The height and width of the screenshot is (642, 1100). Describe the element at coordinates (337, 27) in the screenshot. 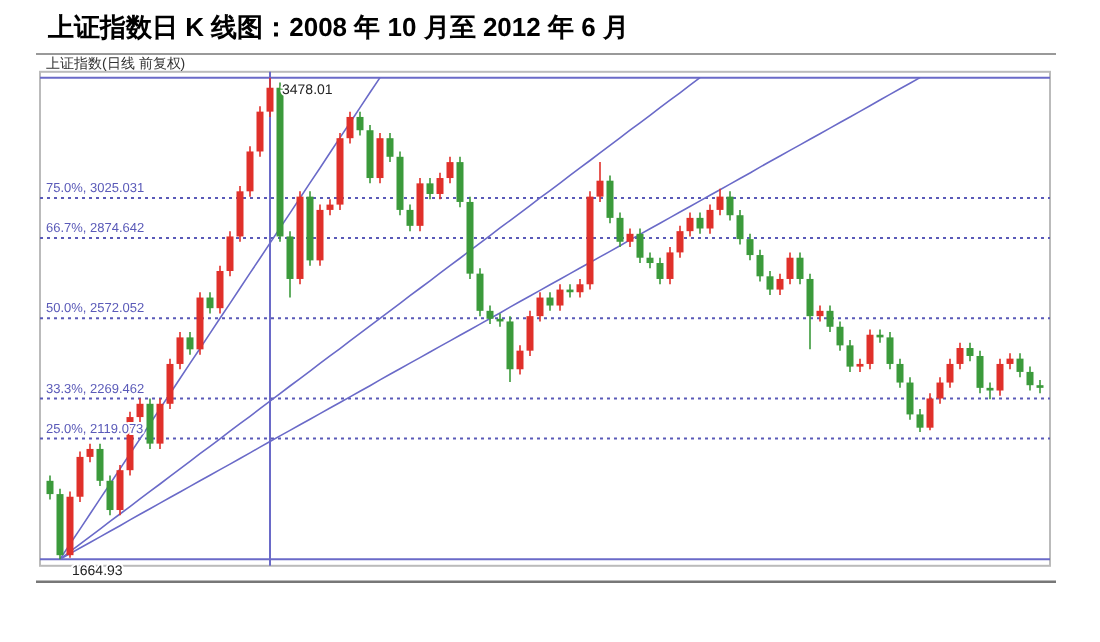

I see `chart-title: 上证指数日 K 线图：2008 年 10 月至 2012 年 6 月` at that location.